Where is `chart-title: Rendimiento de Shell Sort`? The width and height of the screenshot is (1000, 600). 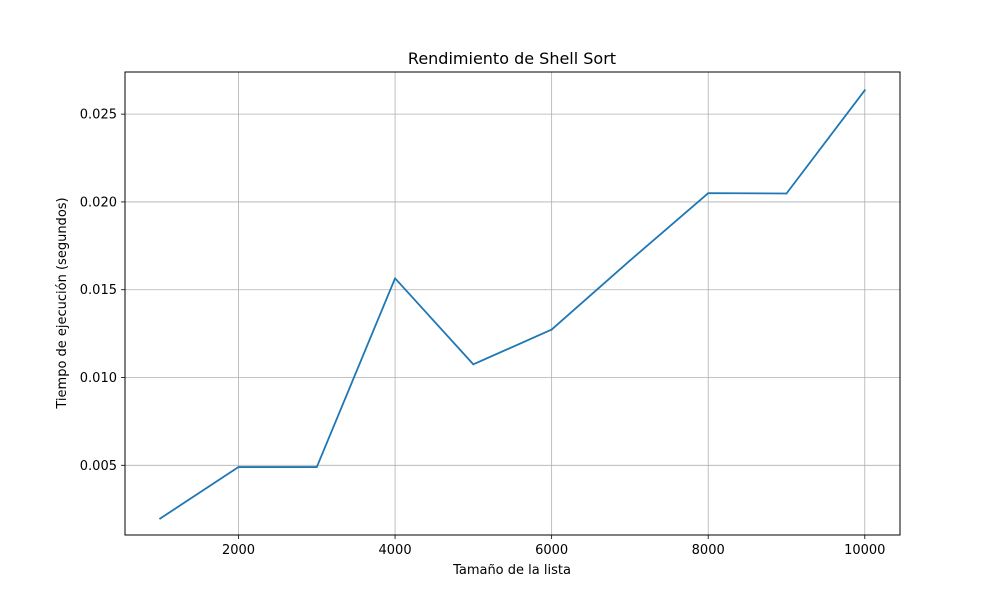 chart-title: Rendimiento de Shell Sort is located at coordinates (512, 58).